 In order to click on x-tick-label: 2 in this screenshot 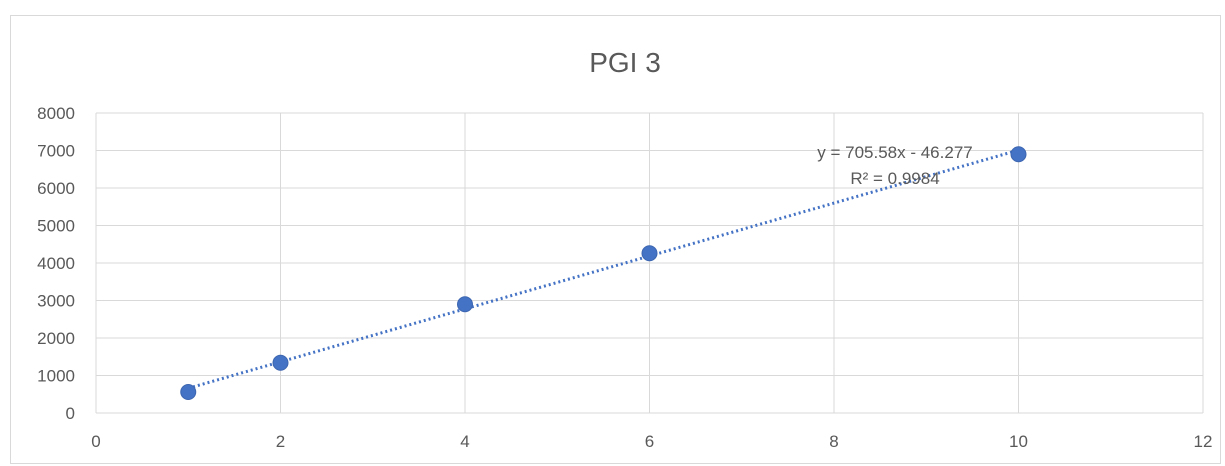, I will do `click(280, 441)`.